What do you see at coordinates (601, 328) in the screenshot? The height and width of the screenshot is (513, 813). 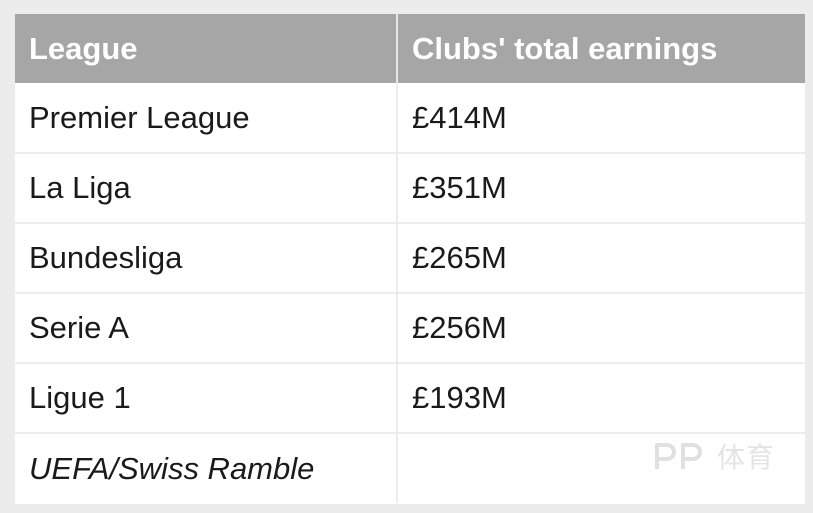 I see `earnings-cell: £256M` at bounding box center [601, 328].